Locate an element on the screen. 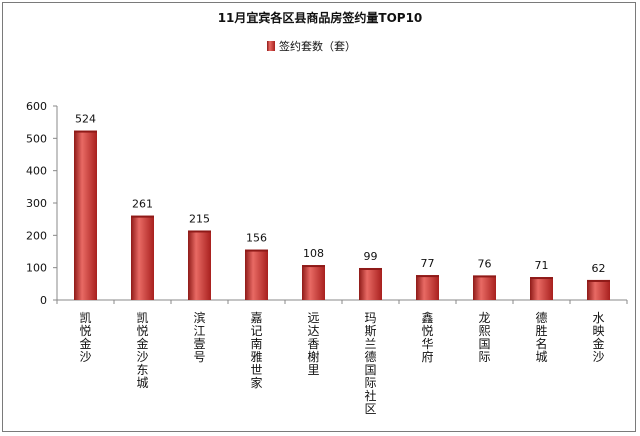  legend: 签约套数（套） is located at coordinates (311, 46).